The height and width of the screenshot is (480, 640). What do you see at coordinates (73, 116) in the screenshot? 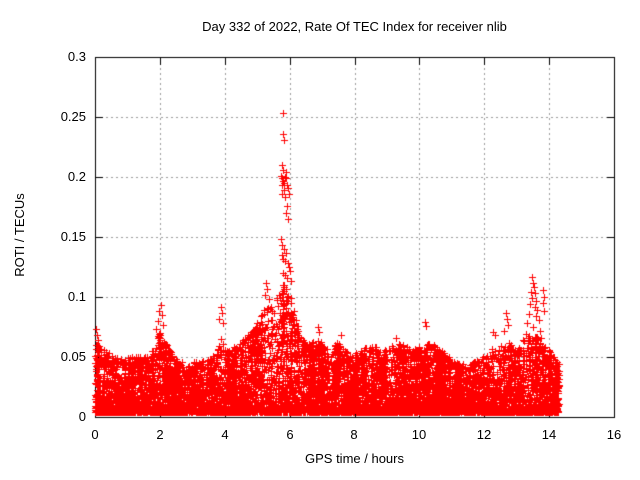
I see `y-tick-label: 0.25` at bounding box center [73, 116].